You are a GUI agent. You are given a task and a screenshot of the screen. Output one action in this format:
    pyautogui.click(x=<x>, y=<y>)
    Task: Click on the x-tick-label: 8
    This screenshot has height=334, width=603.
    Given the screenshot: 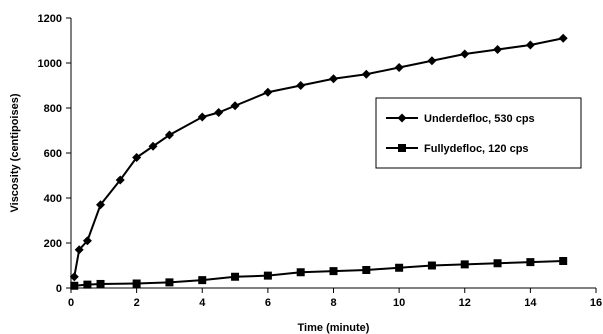 What is the action you would take?
    pyautogui.click(x=333, y=303)
    